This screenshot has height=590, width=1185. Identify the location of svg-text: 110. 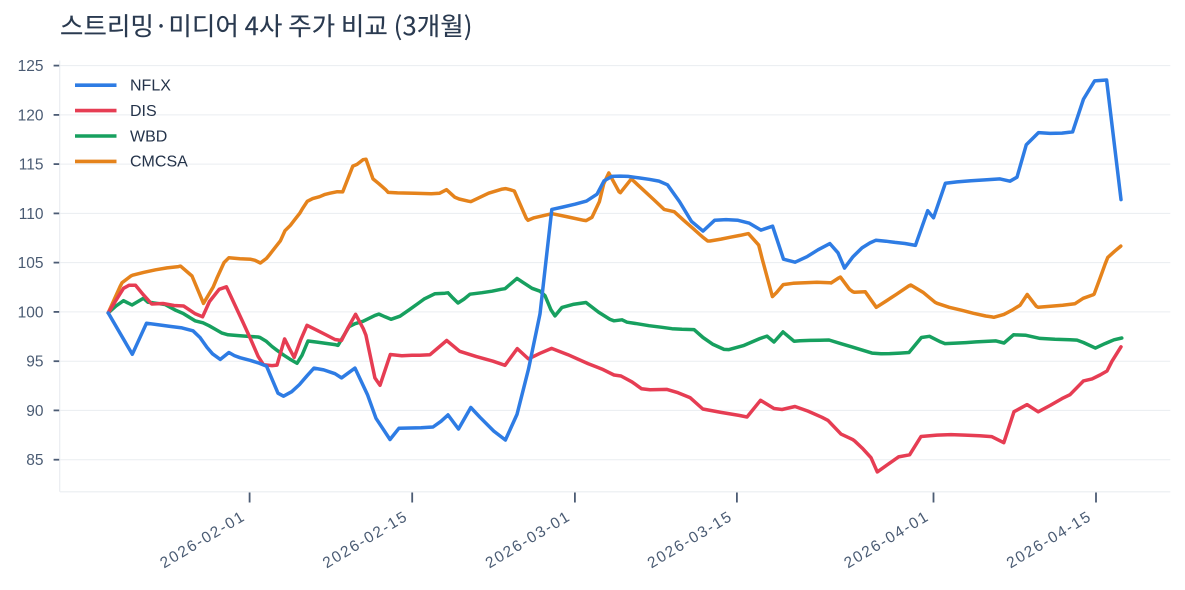
(31, 214).